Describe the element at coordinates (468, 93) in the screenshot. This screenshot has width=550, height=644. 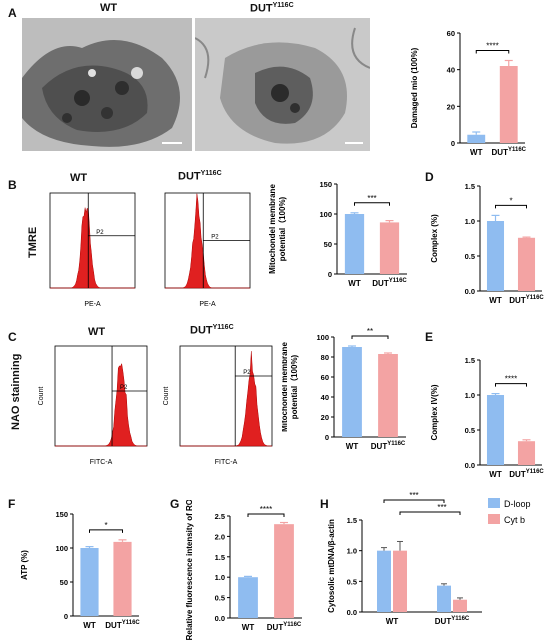
I see `chart-a: 0 20 40 60 Damaged mio (100%) WT DUTY116C ****` at that location.